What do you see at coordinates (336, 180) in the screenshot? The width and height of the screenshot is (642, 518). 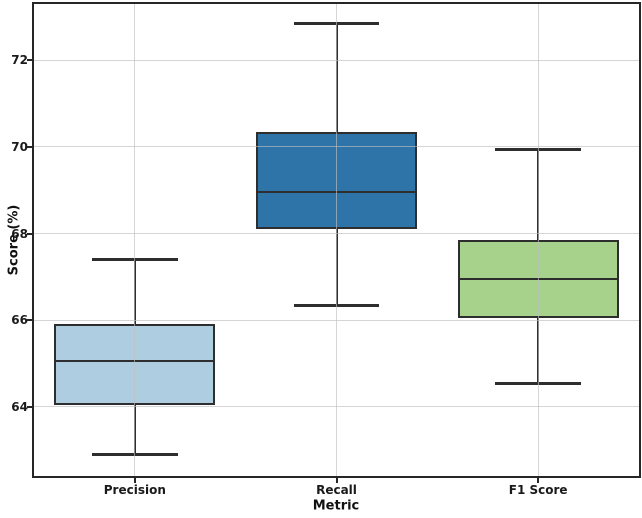 I see `box-recall` at bounding box center [336, 180].